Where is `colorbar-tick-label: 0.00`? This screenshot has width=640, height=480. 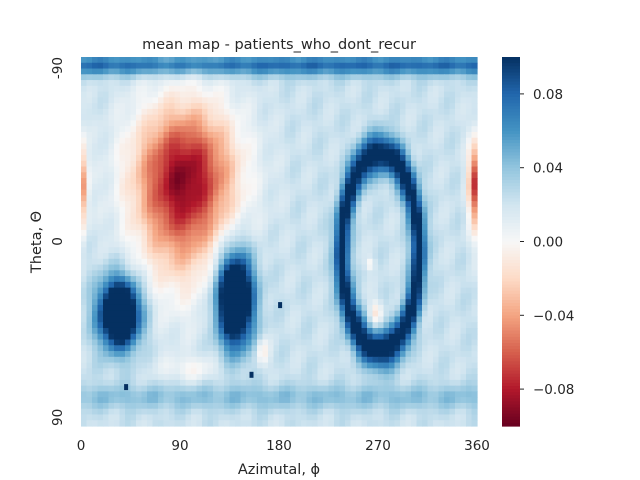 colorbar-tick-label: 0.00 is located at coordinates (548, 243).